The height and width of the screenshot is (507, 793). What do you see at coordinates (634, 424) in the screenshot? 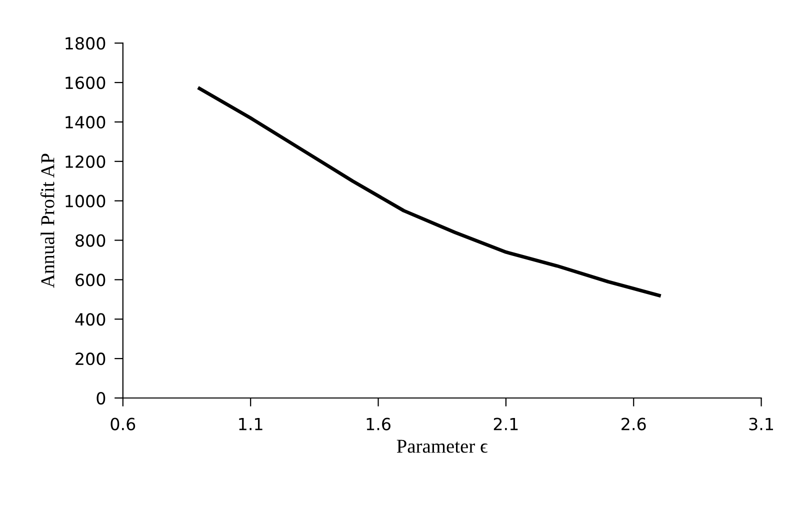
I see `x-tick-label: 2.6` at bounding box center [634, 424].